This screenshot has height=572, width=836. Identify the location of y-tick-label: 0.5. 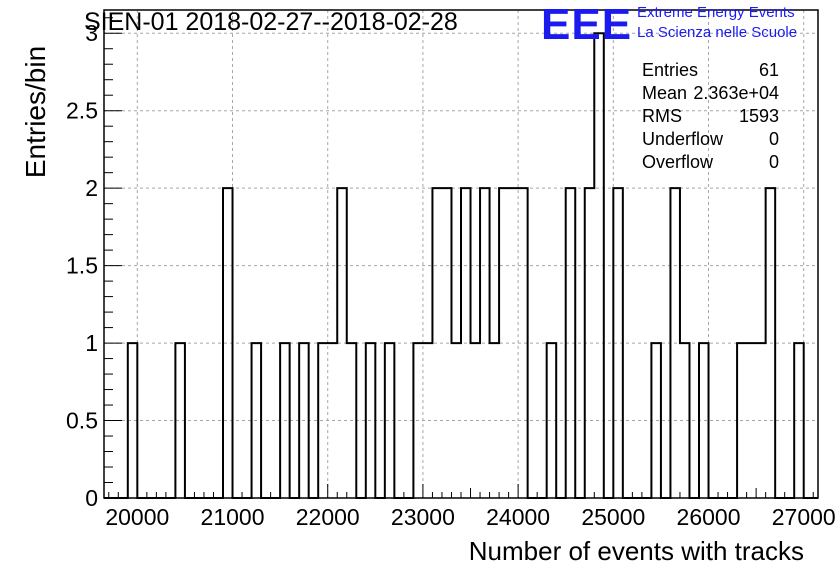
(82, 421).